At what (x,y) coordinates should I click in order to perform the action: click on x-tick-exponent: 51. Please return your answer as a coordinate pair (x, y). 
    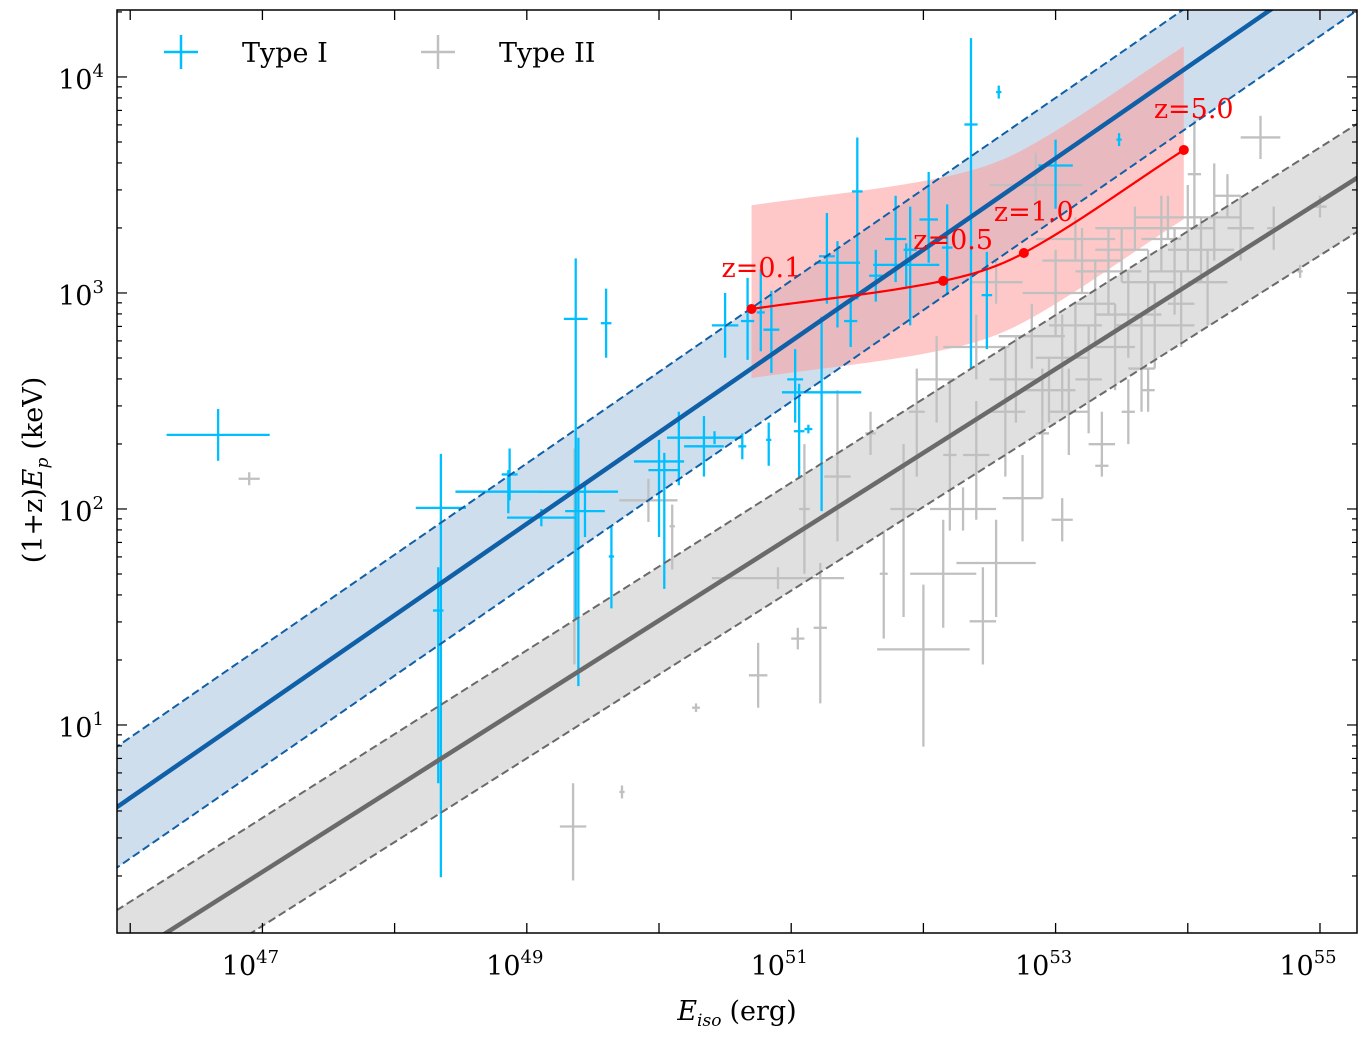
    Looking at the image, I should click on (796, 957).